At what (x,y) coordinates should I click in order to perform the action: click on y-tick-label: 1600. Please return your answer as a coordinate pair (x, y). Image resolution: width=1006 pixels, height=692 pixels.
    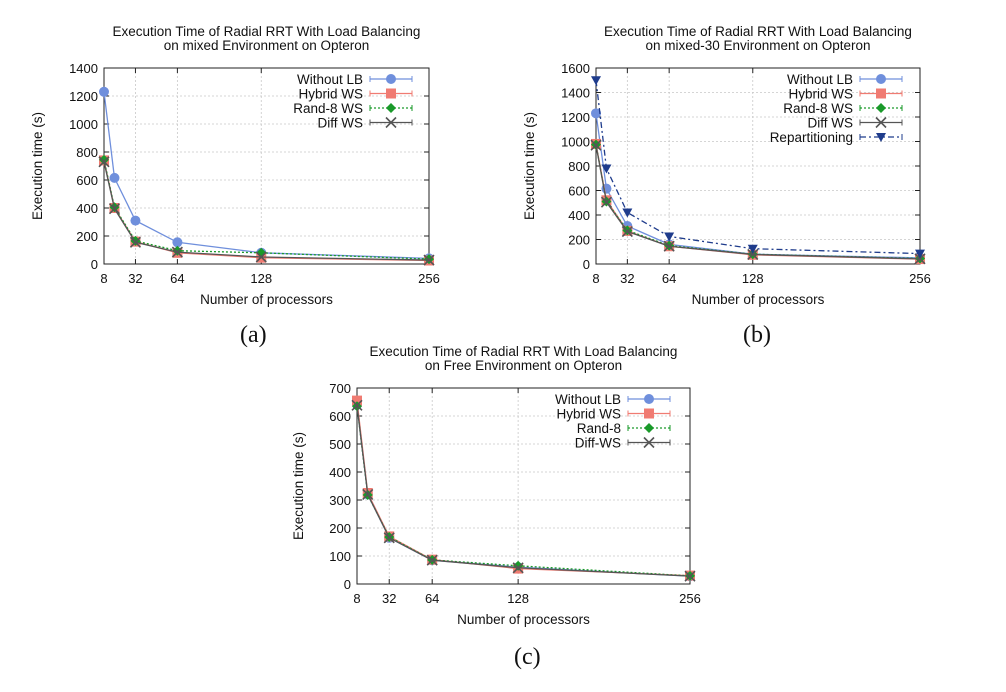
    Looking at the image, I should click on (575, 68).